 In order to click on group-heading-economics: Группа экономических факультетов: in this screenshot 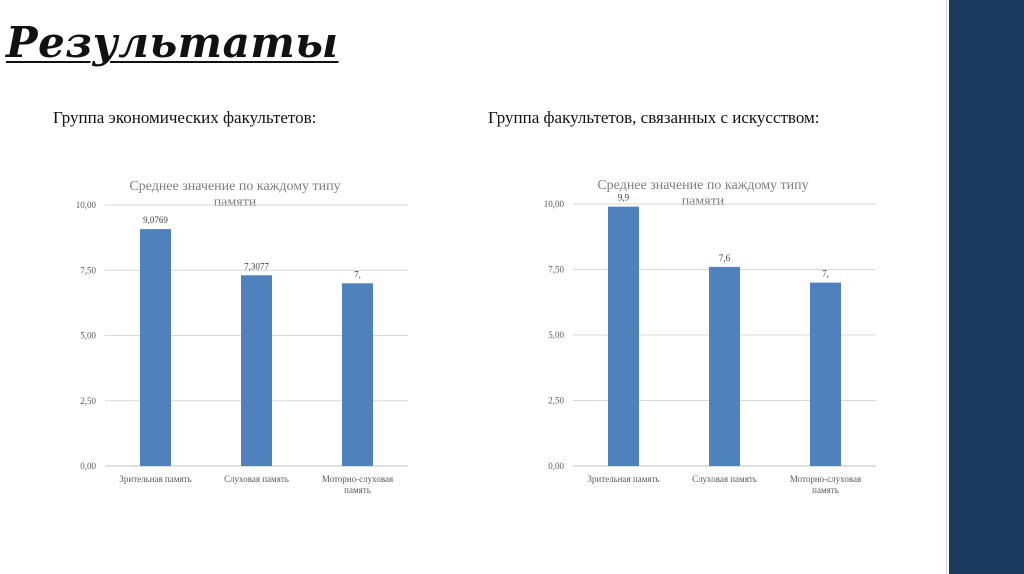, I will do `click(185, 117)`.